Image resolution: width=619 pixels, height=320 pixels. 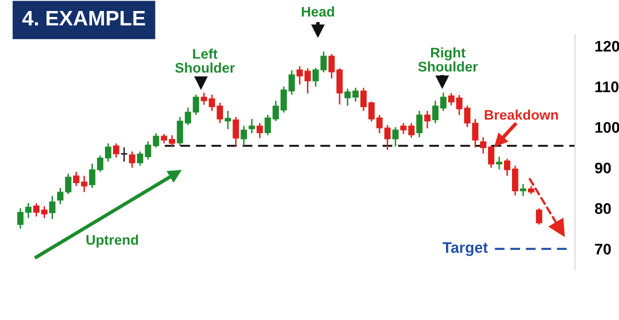 I want to click on text: Head, so click(x=318, y=11).